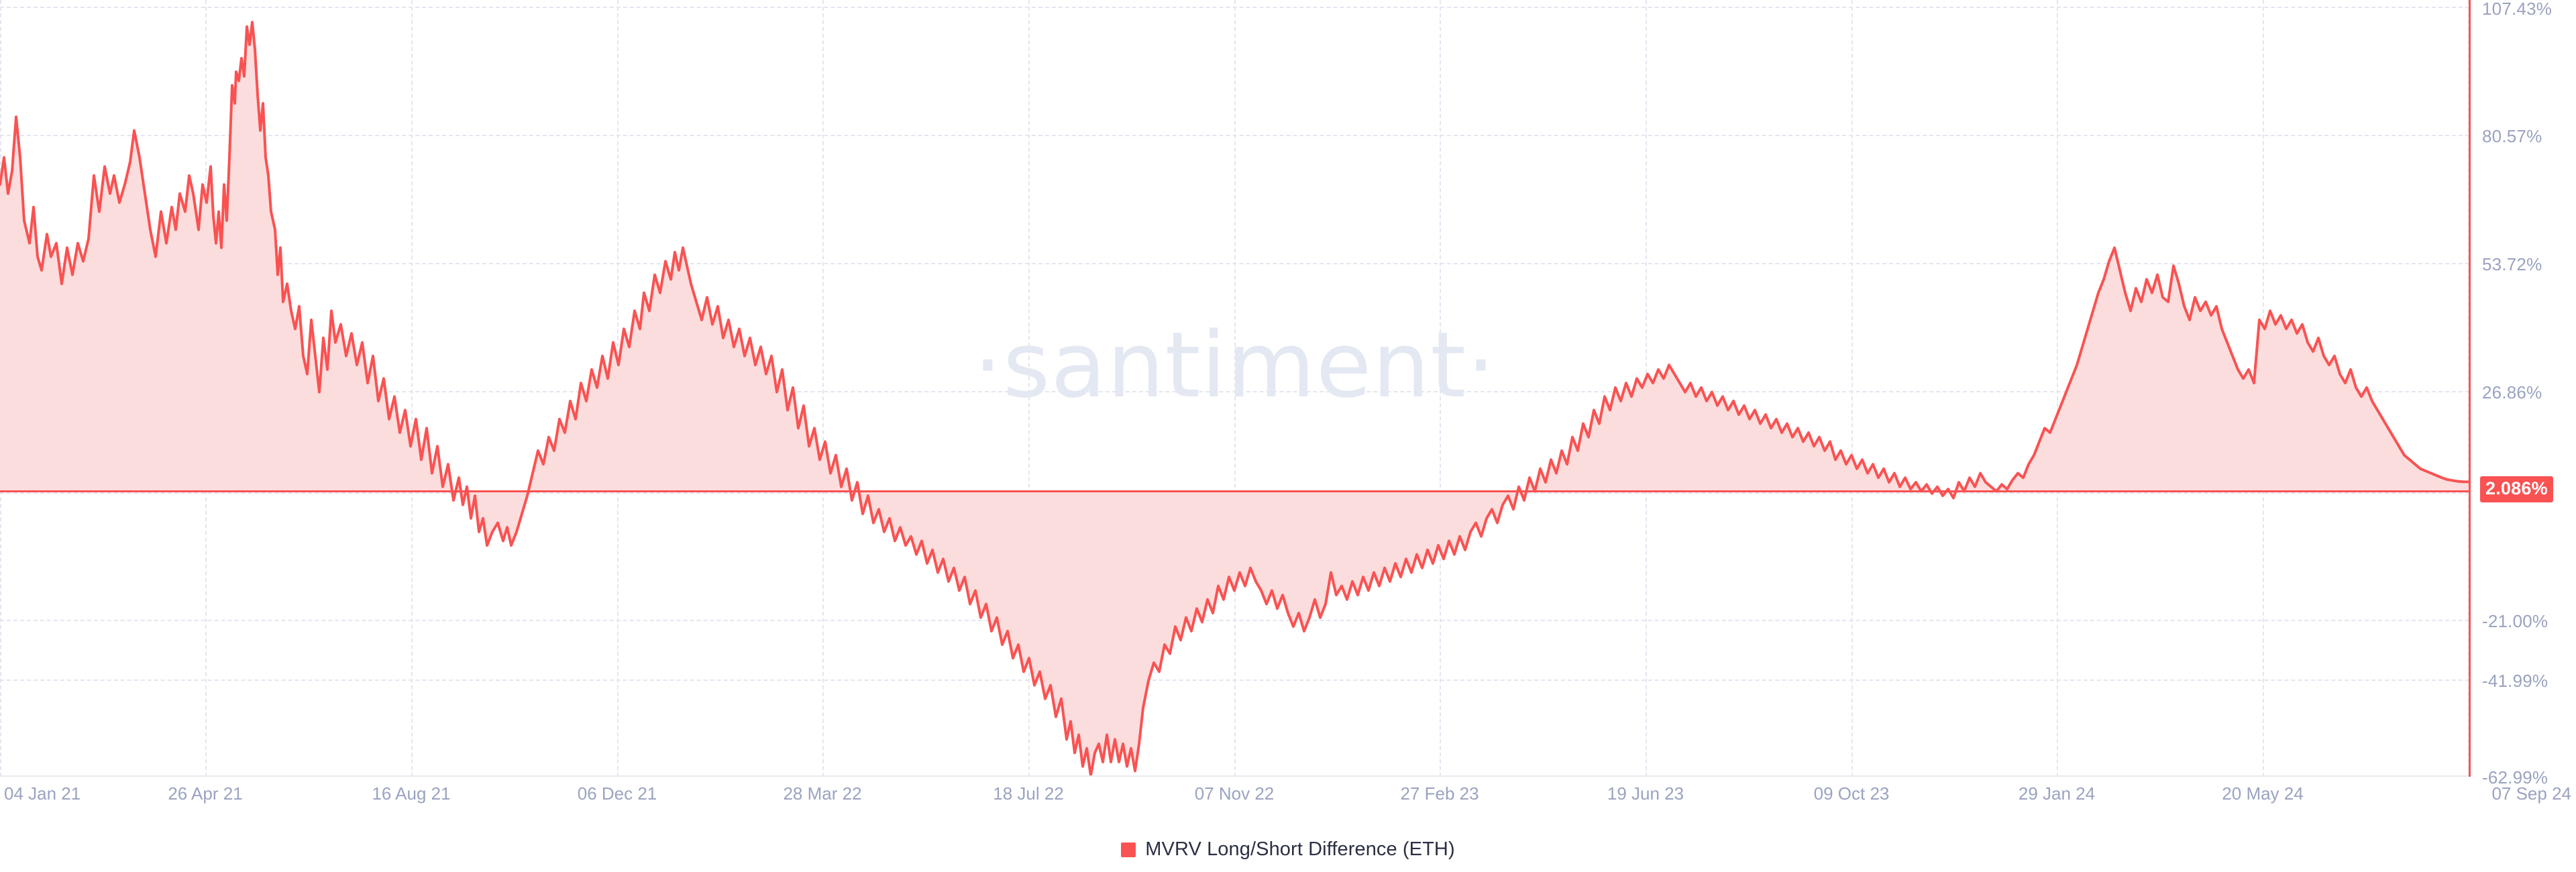 This screenshot has width=2576, height=872. I want to click on y-axis-tick-label: 107.43%, so click(2517, 9).